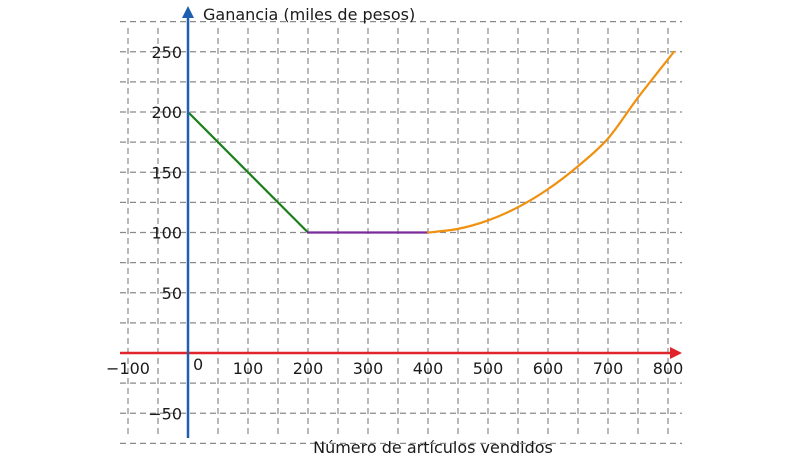  What do you see at coordinates (548, 368) in the screenshot?
I see `x-tick-label: 600` at bounding box center [548, 368].